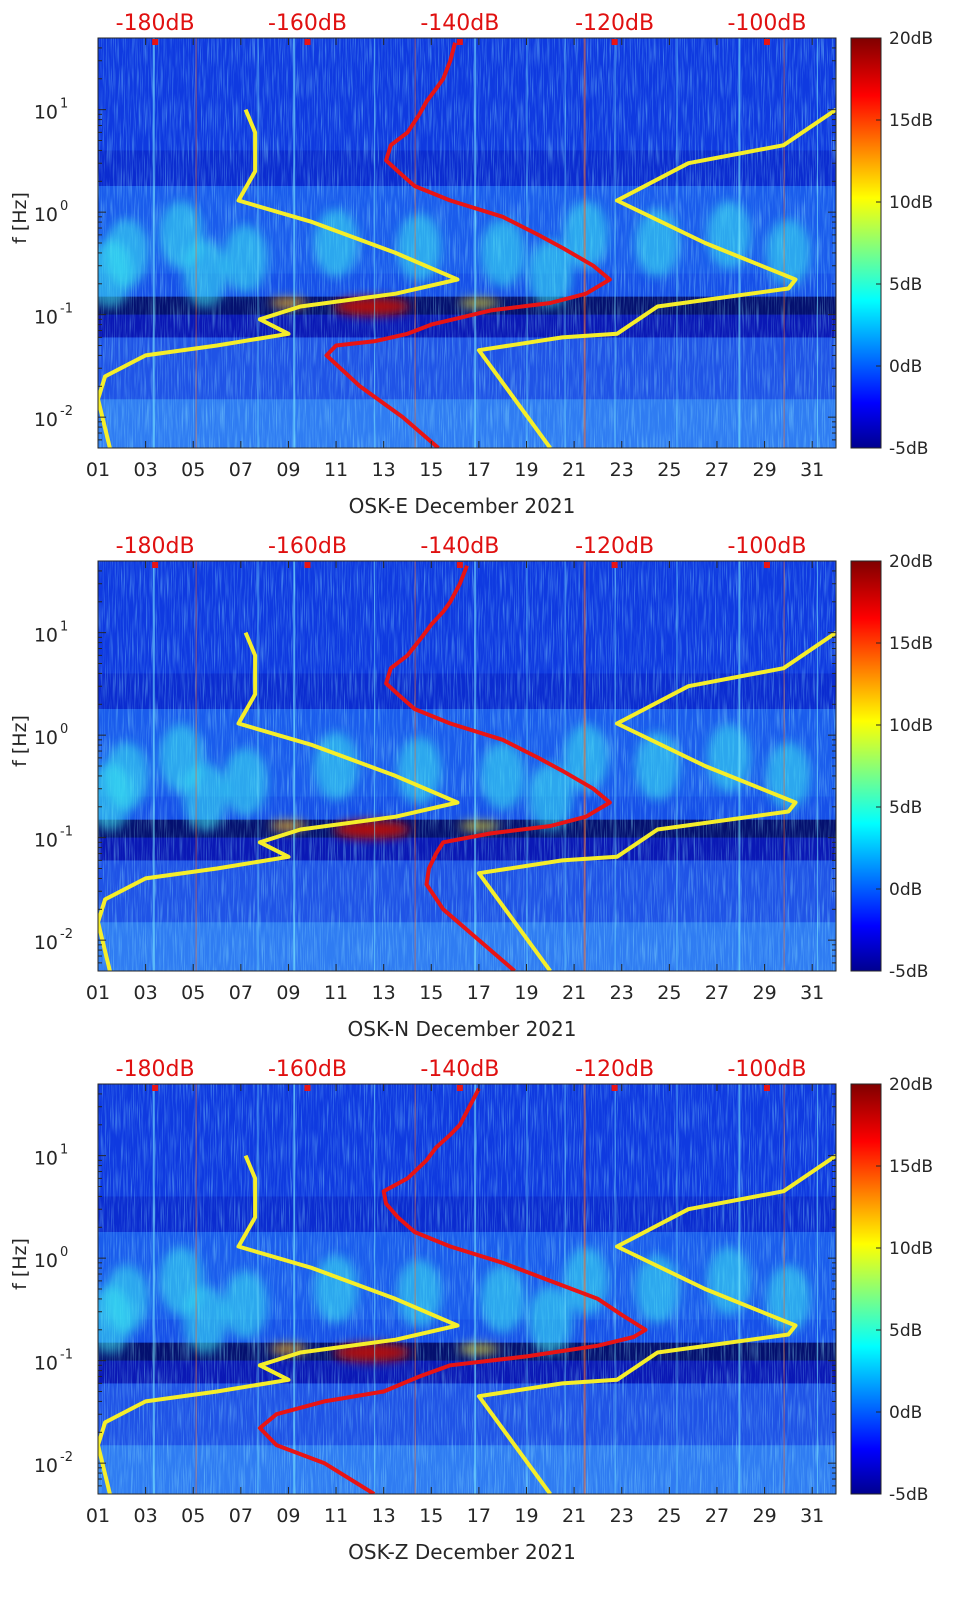 The height and width of the screenshot is (1599, 962). I want to click on colorbar-tick-label: 20dB, so click(911, 1085).